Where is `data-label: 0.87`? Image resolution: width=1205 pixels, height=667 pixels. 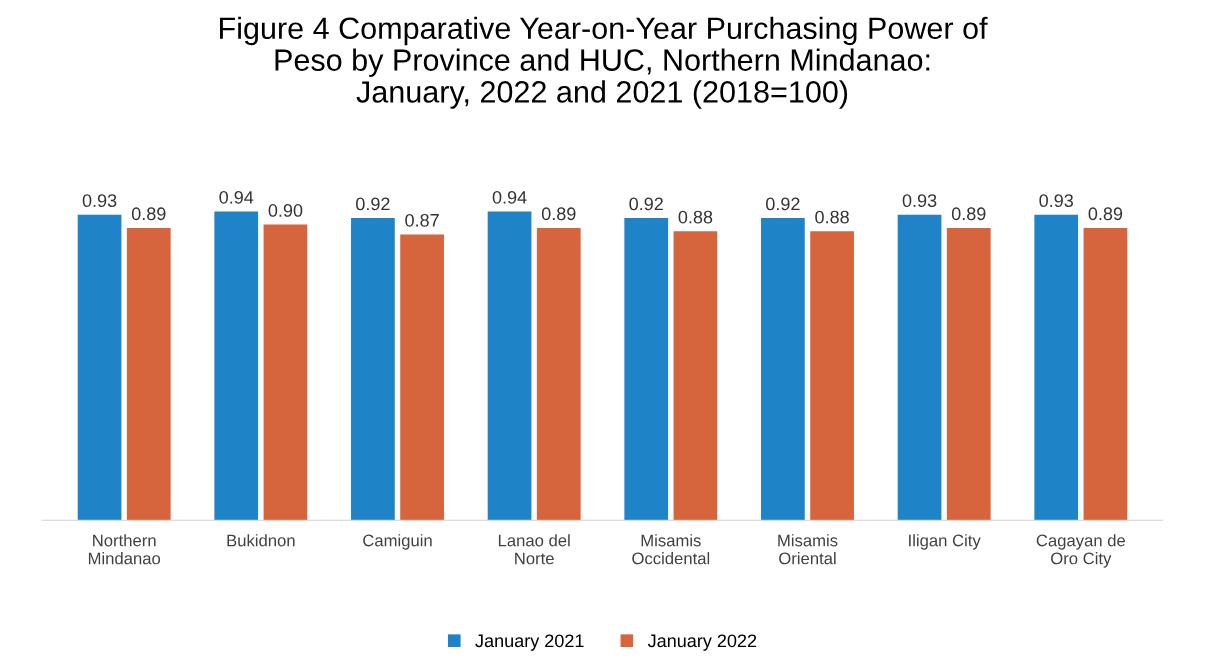 data-label: 0.87 is located at coordinates (422, 220).